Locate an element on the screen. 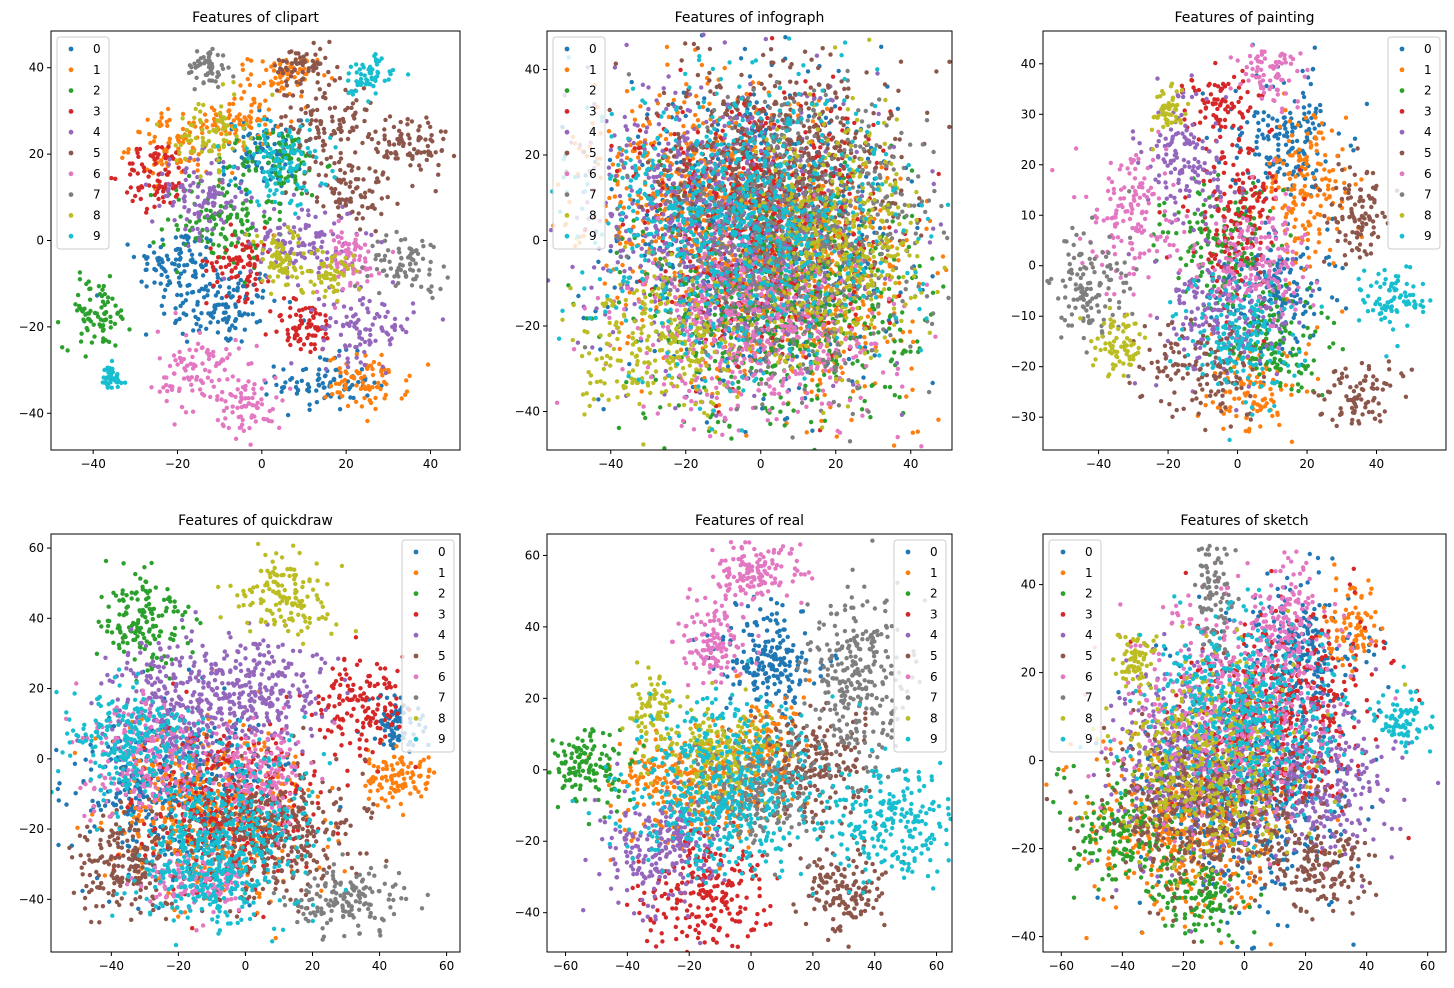 This screenshot has width=1454, height=988. x-tick-label: 40 is located at coordinates (430, 464).